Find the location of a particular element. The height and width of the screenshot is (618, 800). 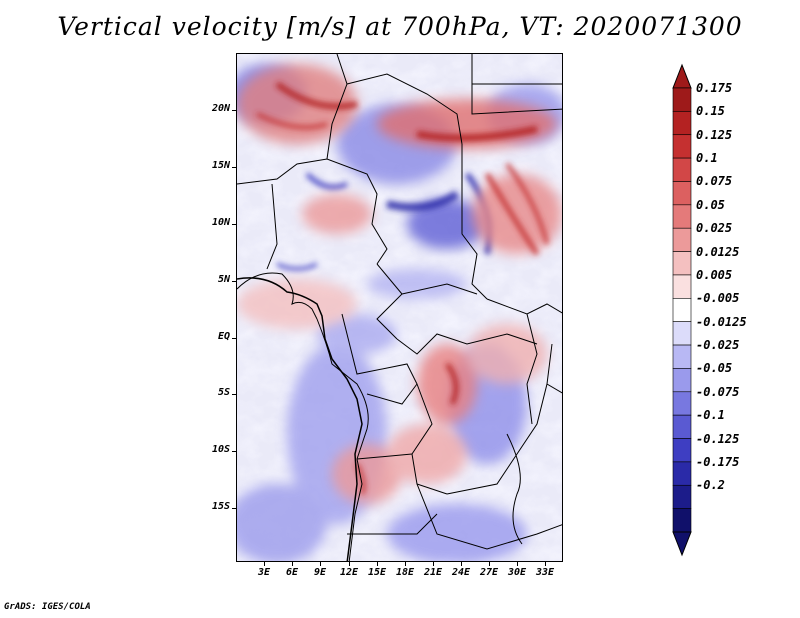

colorbar-label: -0.125 is located at coordinates (718, 438).